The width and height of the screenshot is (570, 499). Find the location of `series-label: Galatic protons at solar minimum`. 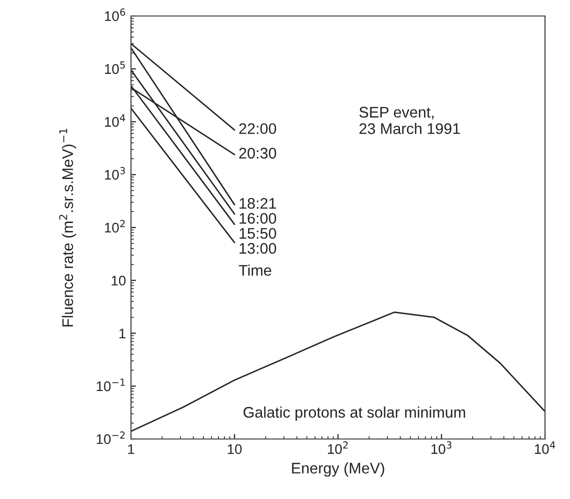

series-label: Galatic protons at solar minimum is located at coordinates (355, 413).